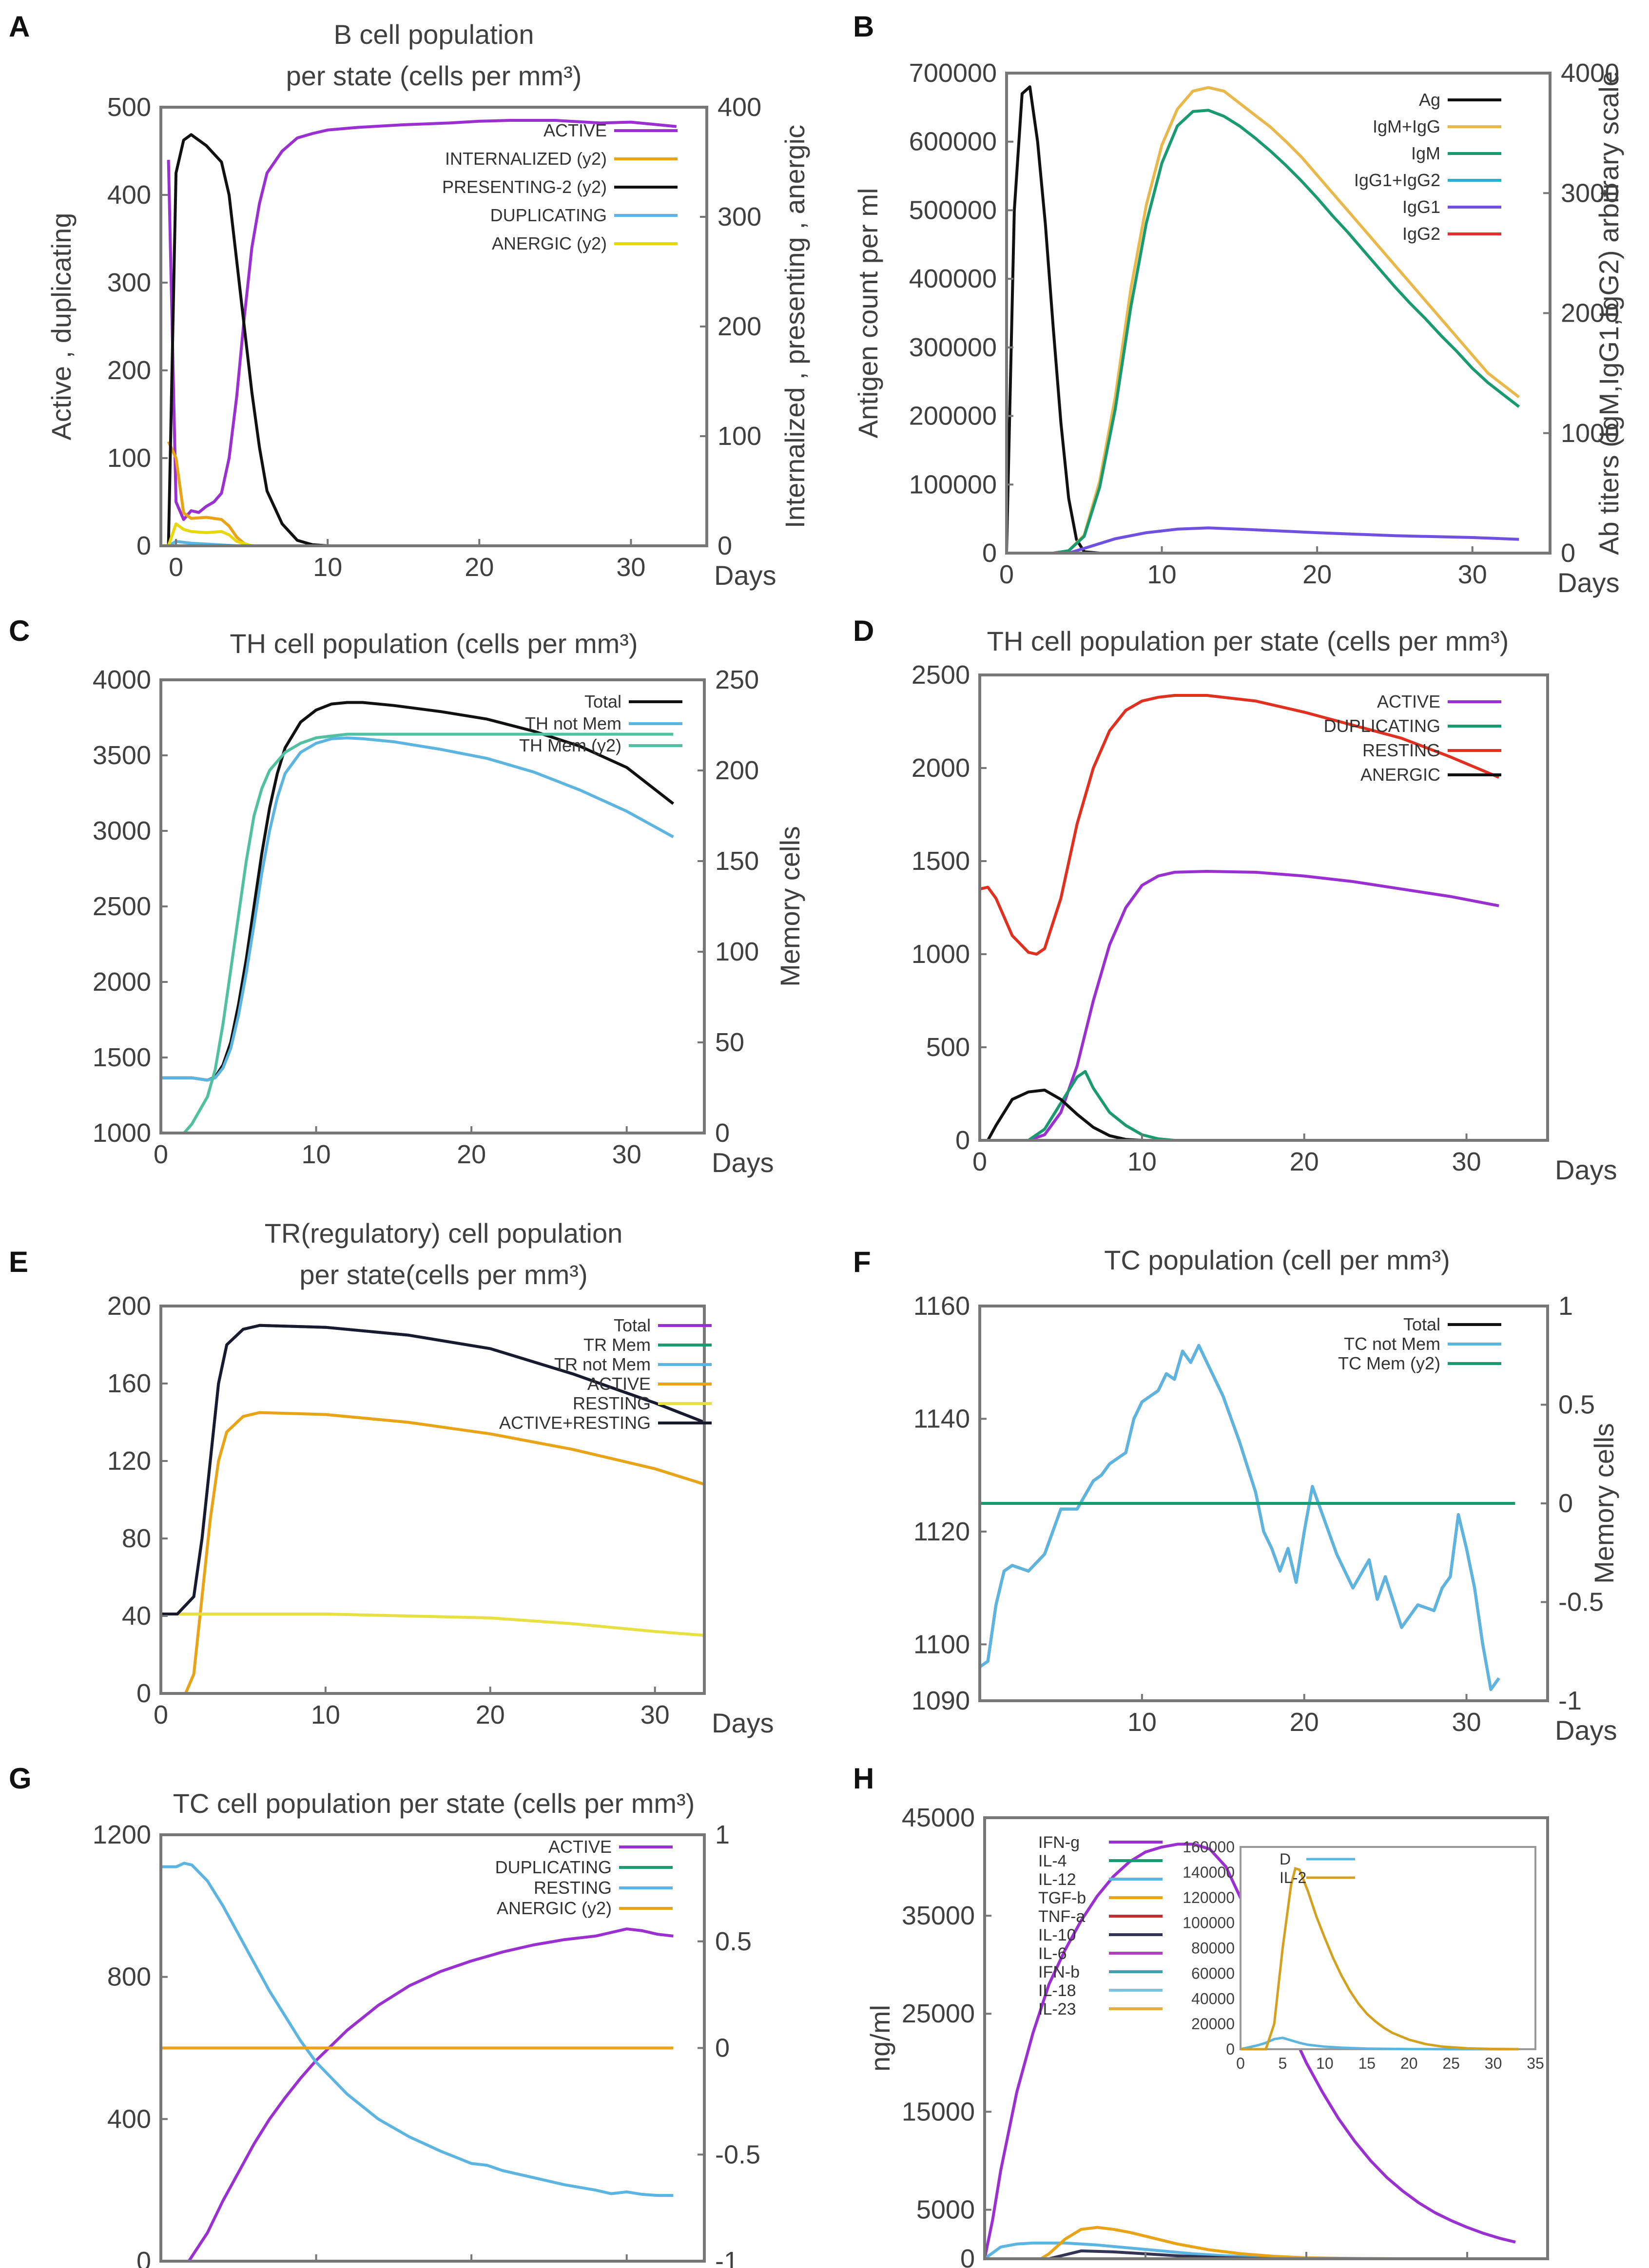 This screenshot has width=1649, height=2268. What do you see at coordinates (122, 906) in the screenshot?
I see `y-tick-label: 2500` at bounding box center [122, 906].